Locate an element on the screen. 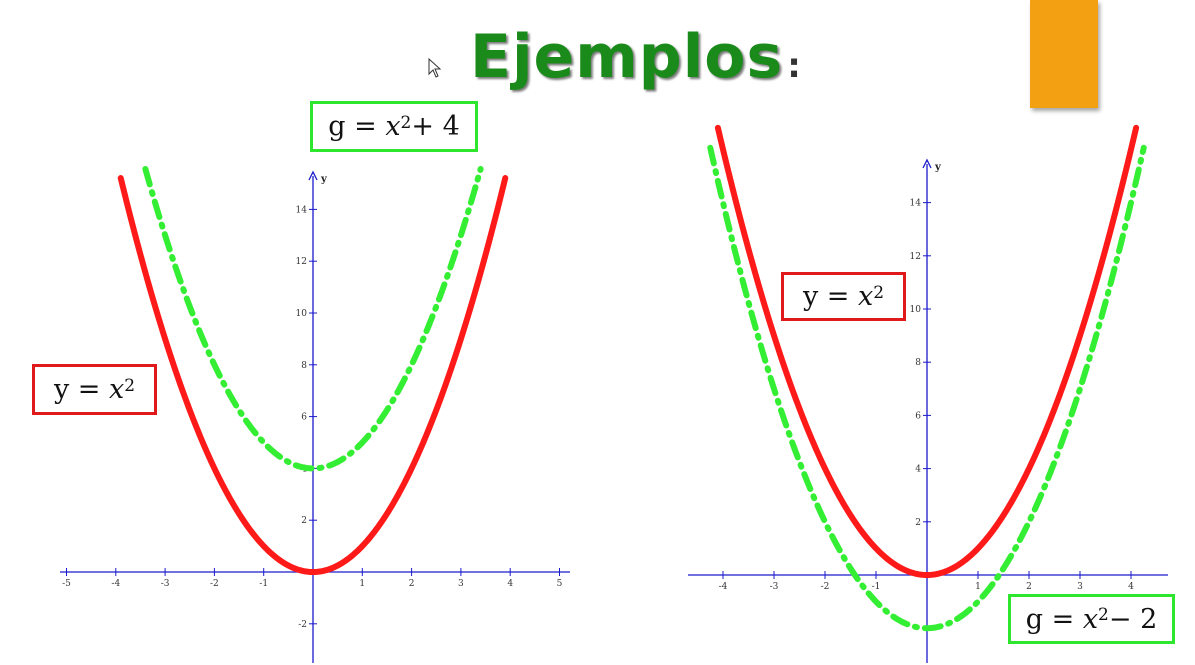  slide-title-text: Ejemplos is located at coordinates (627, 57).